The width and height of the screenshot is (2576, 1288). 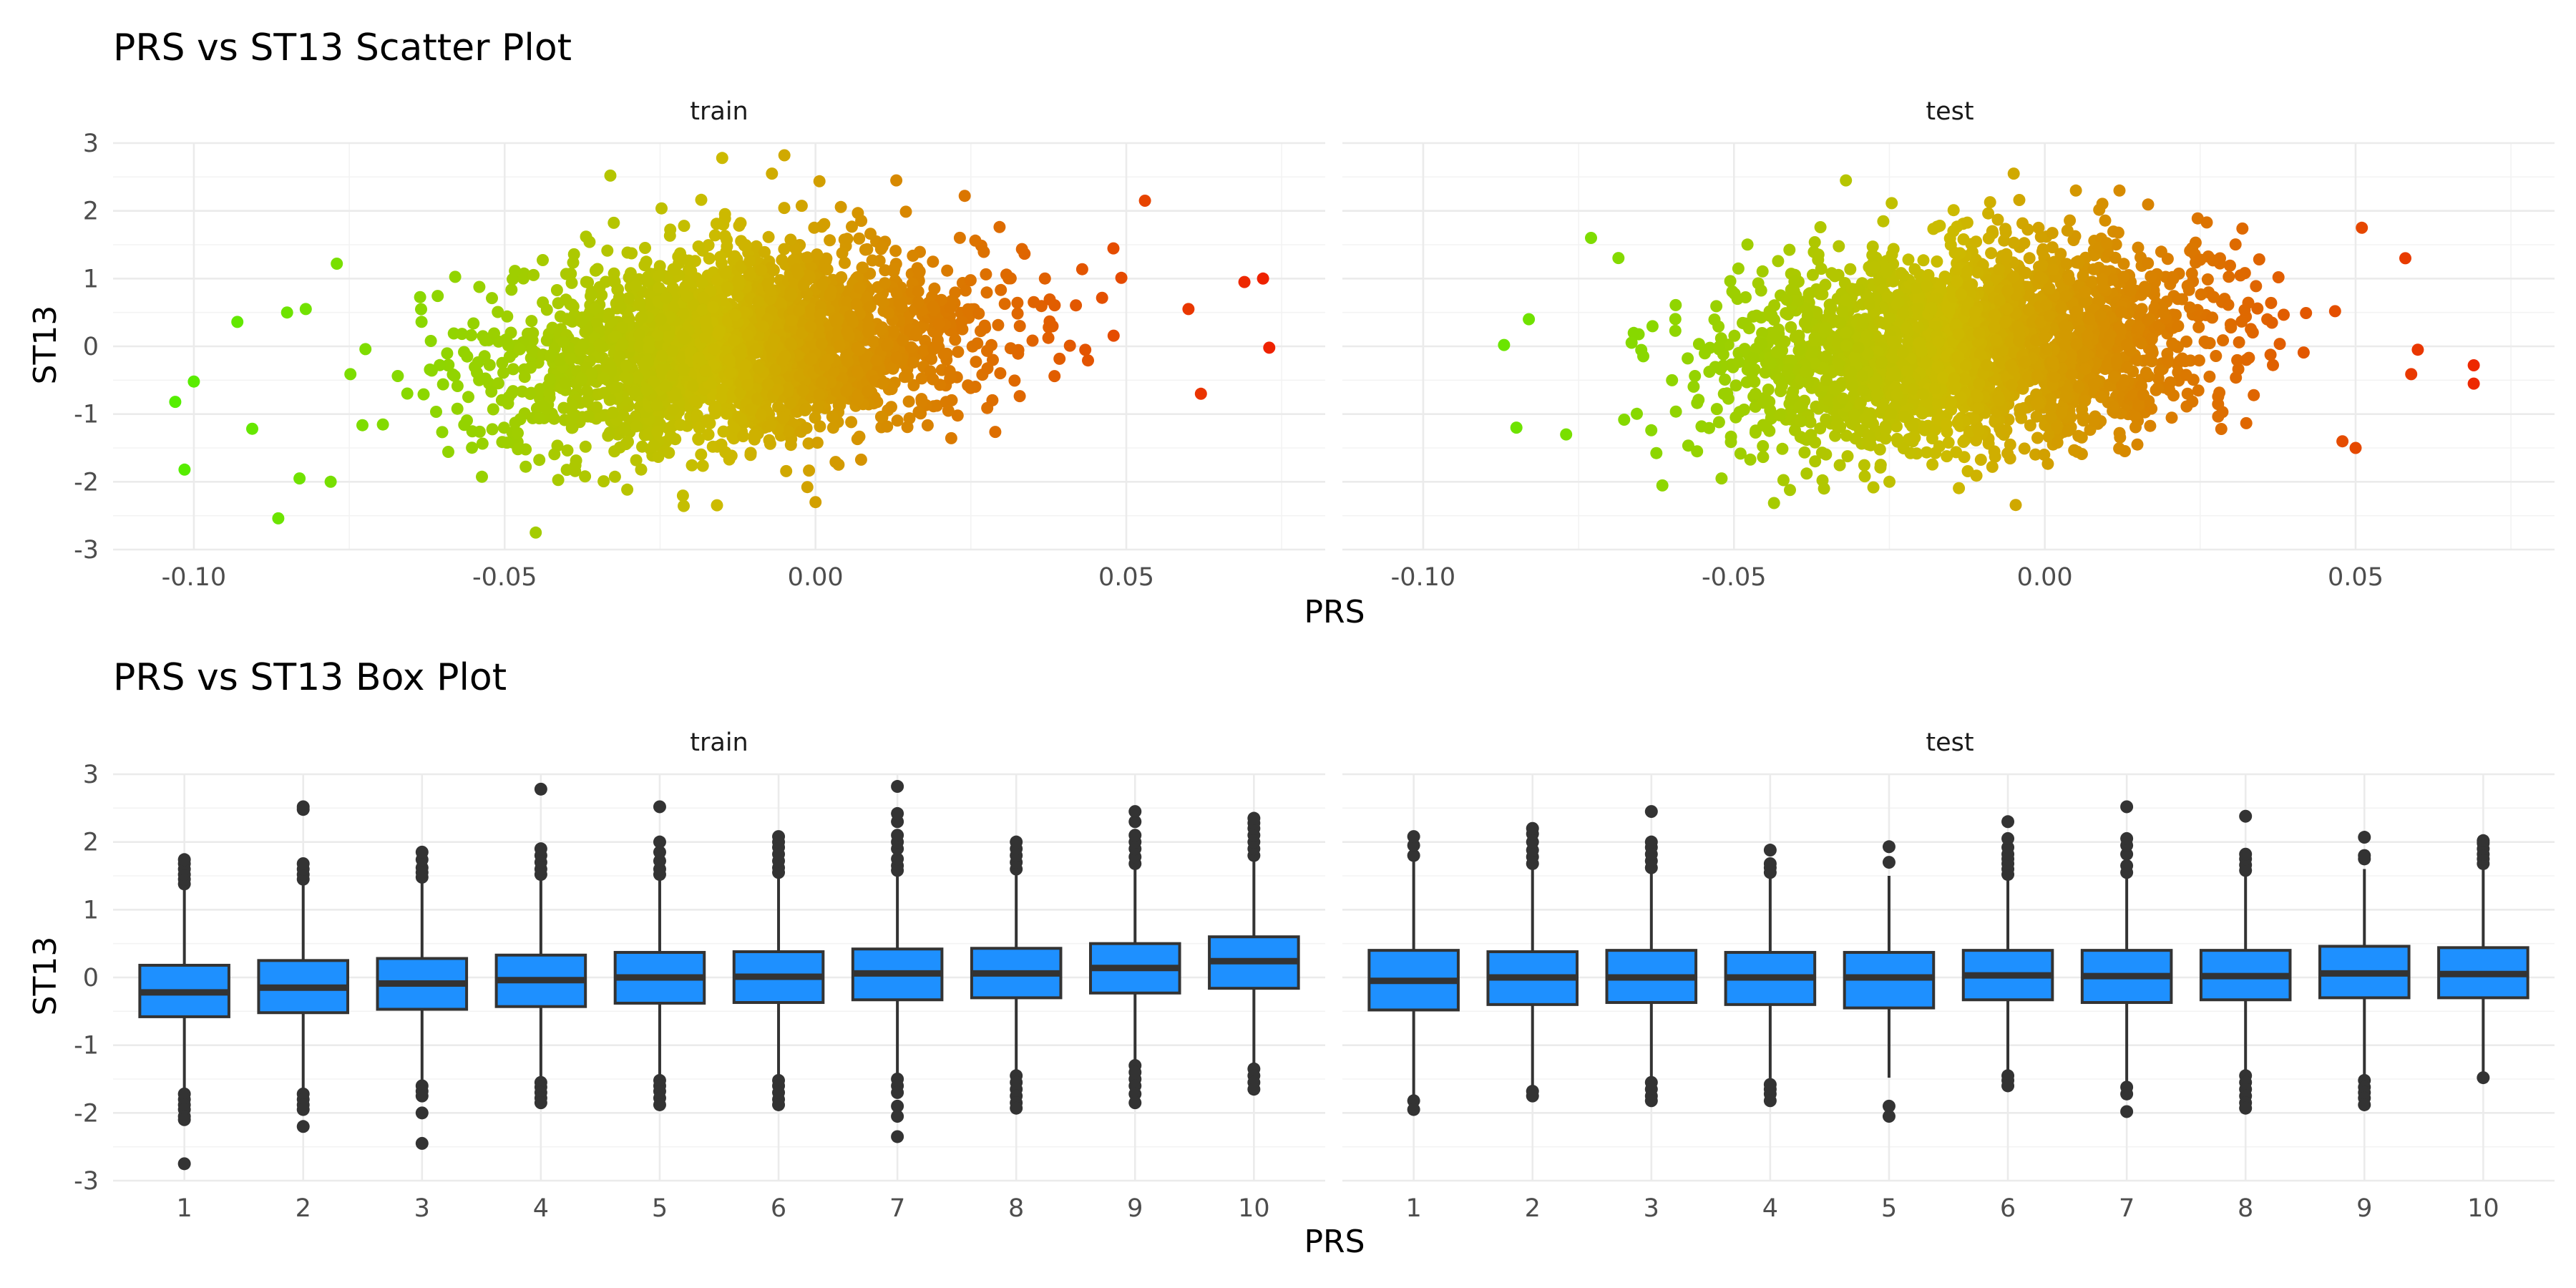 I want to click on x-tick-label: -0.10, so click(x=194, y=577).